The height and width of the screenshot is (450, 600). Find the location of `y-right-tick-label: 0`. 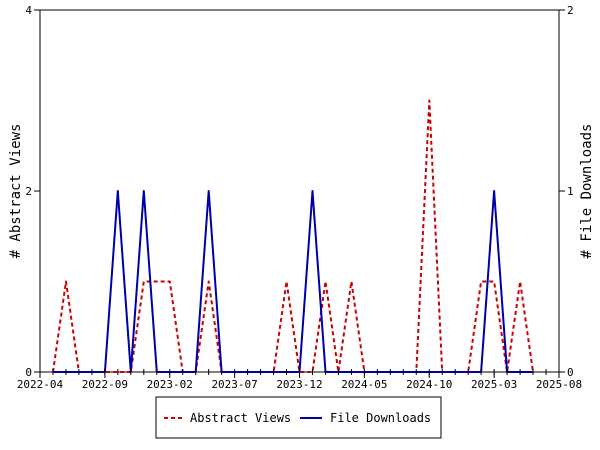

y-right-tick-label: 0 is located at coordinates (570, 372).